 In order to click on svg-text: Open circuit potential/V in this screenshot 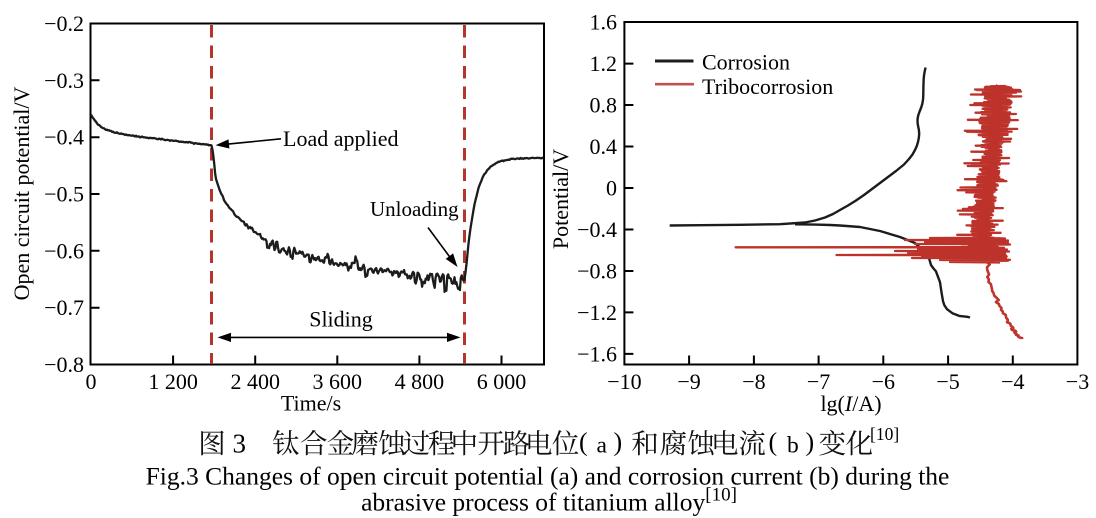, I will do `click(21, 193)`.